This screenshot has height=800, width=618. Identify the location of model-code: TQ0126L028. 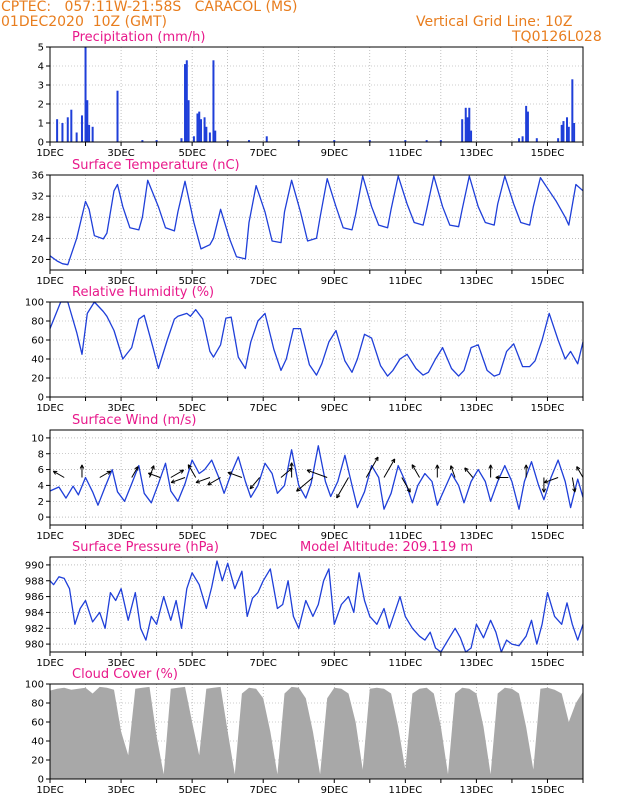
(557, 37).